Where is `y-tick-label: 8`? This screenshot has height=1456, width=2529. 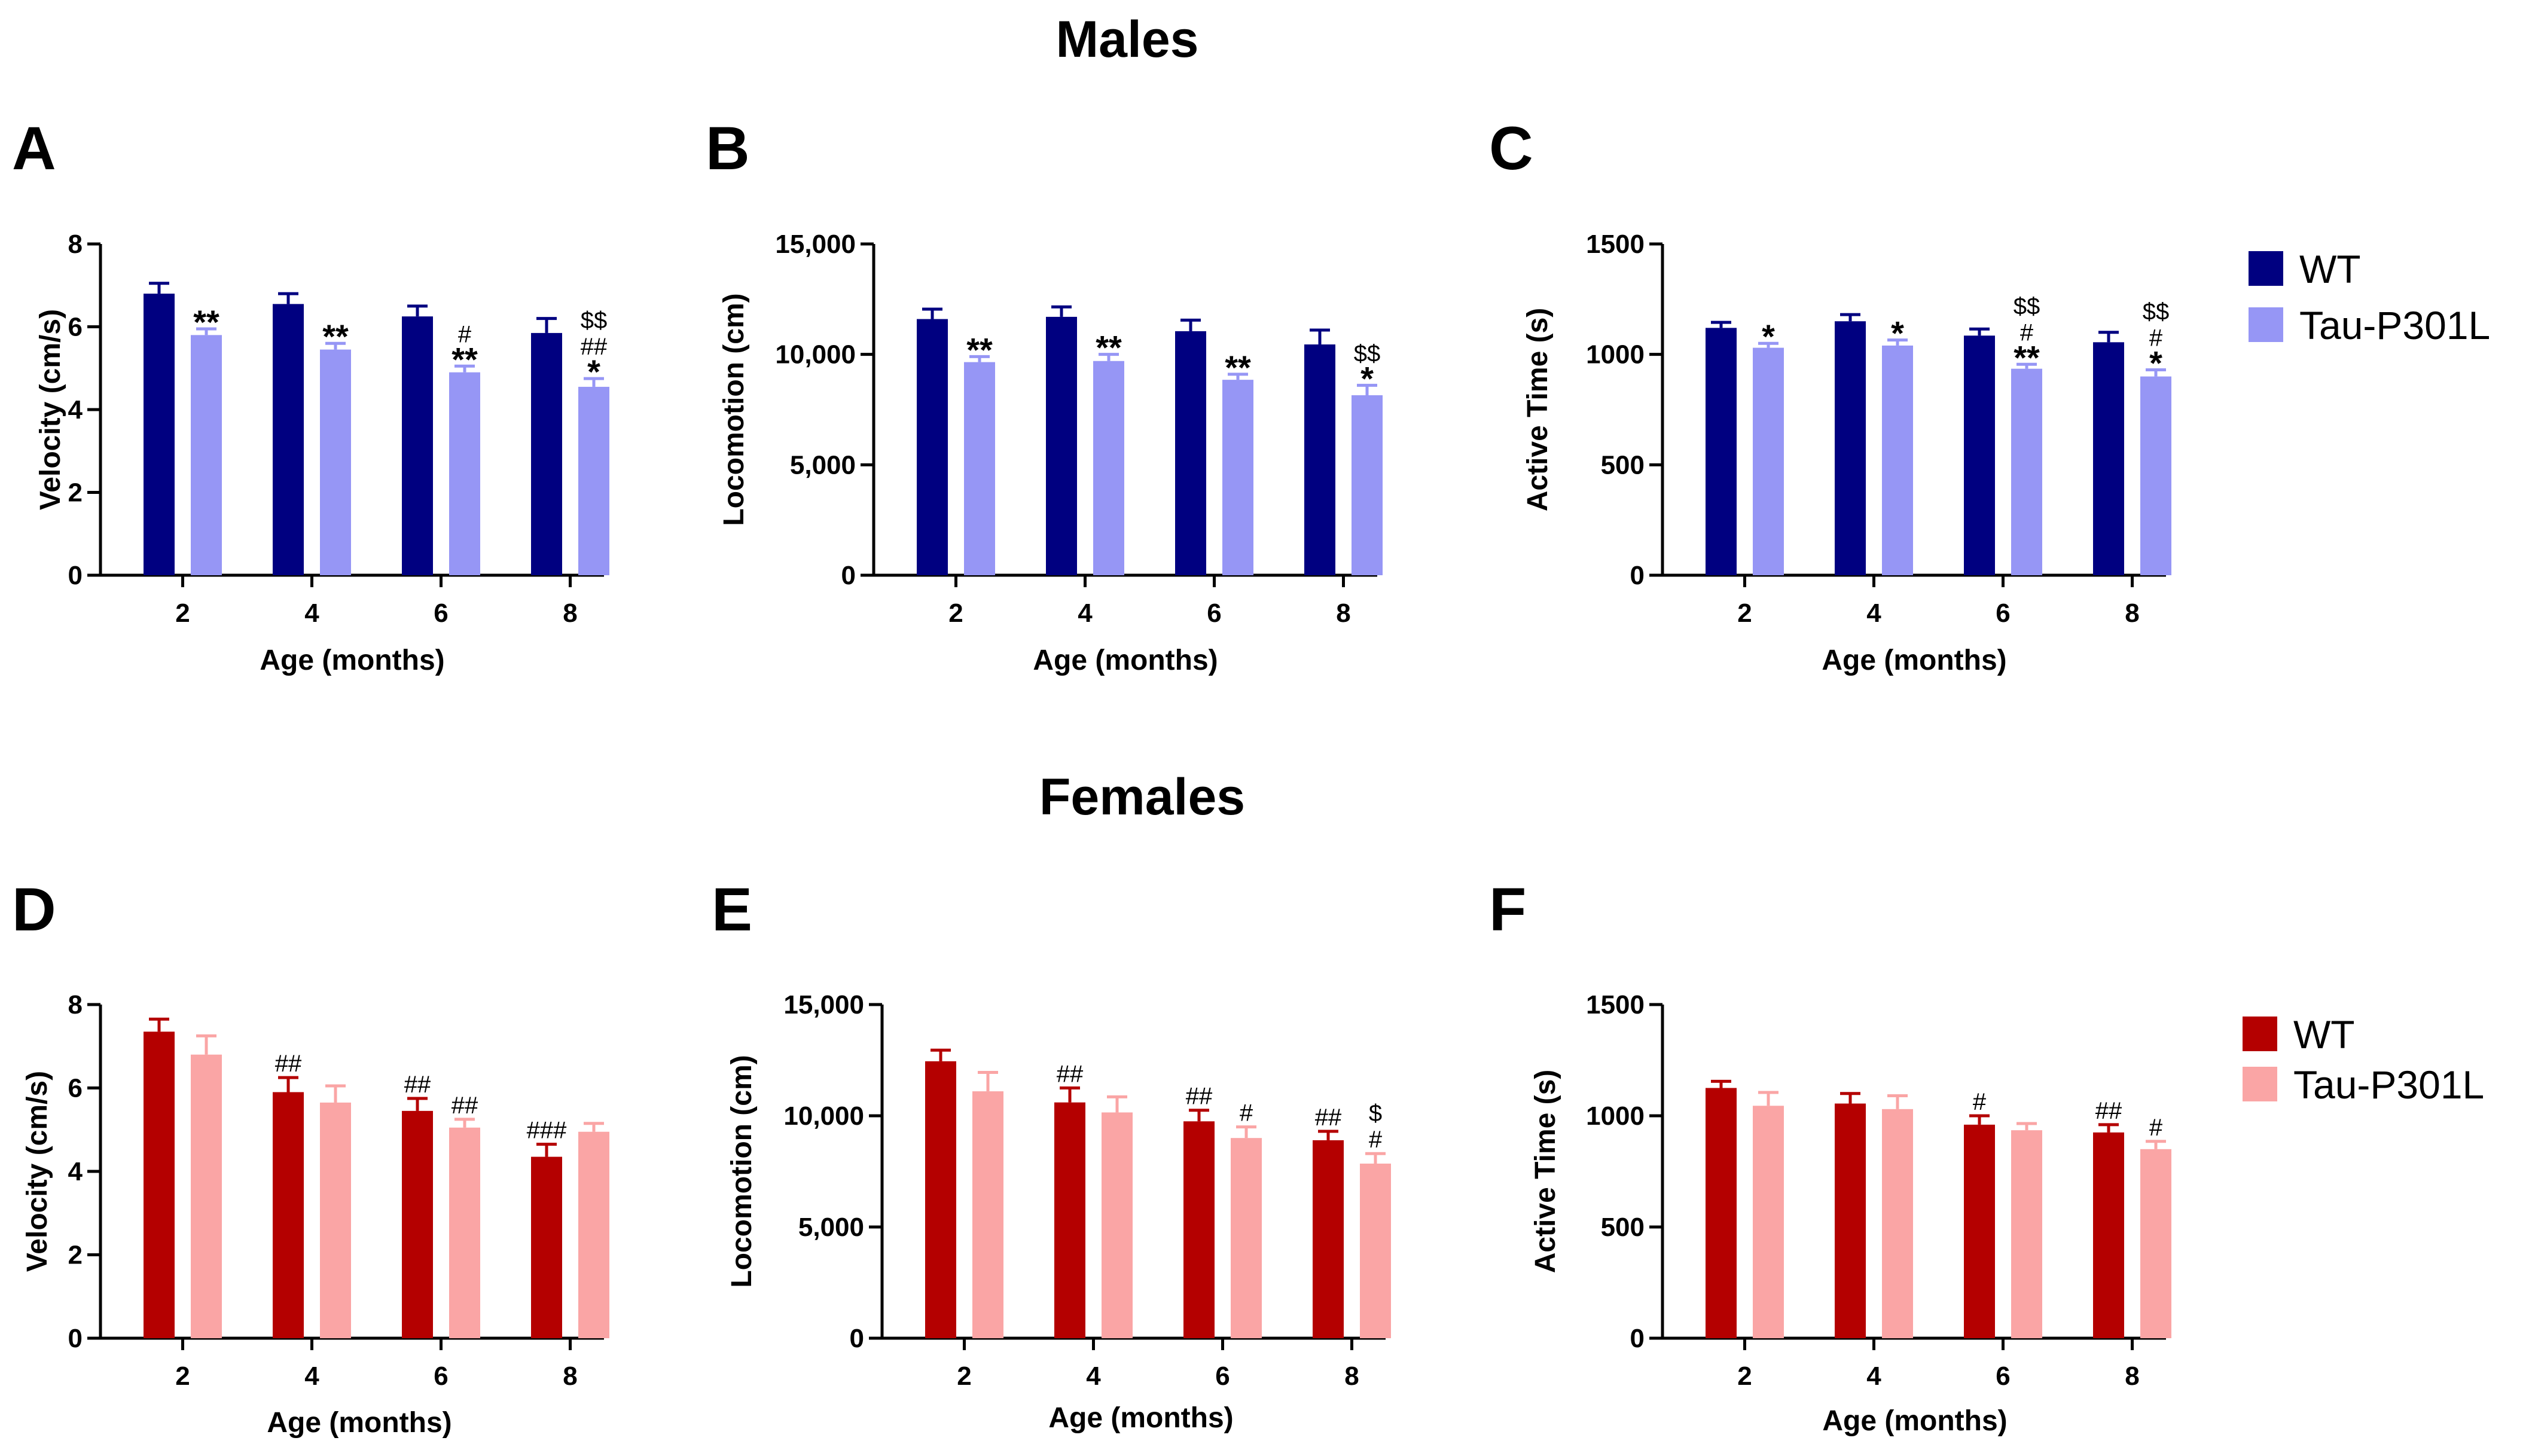
y-tick-label: 8 is located at coordinates (75, 1005).